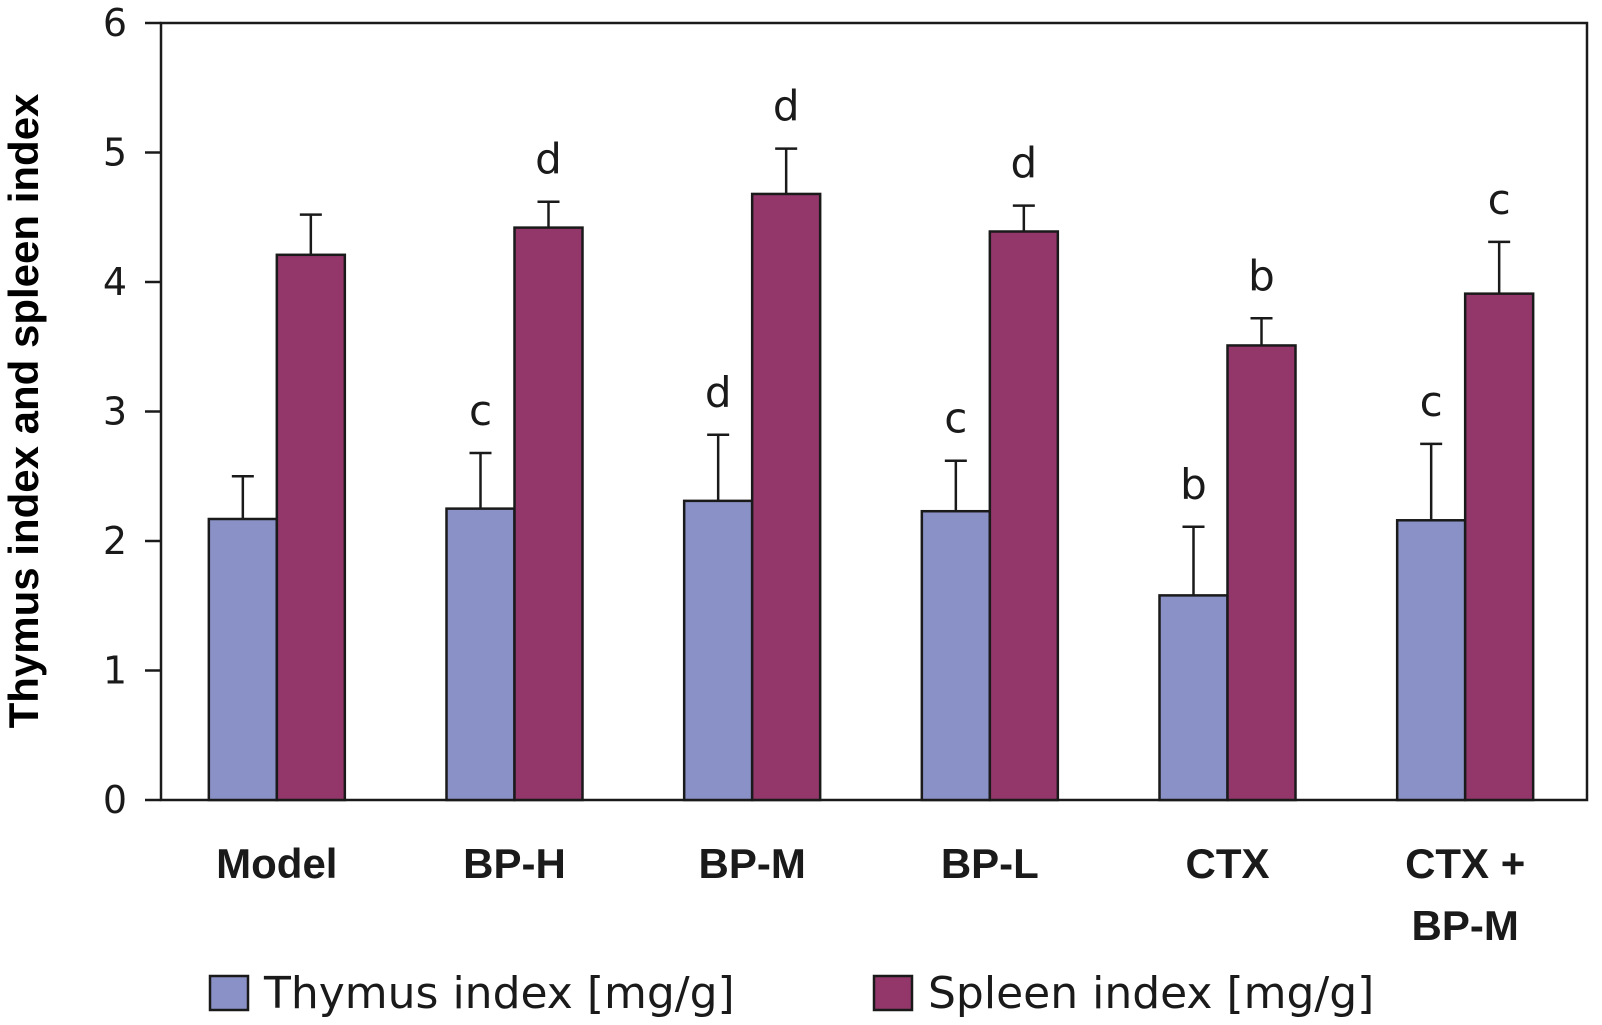 This screenshot has height=1025, width=1602. I want to click on legend: Thymus index [mg/g] Spleen index [mg/g], so click(791, 993).